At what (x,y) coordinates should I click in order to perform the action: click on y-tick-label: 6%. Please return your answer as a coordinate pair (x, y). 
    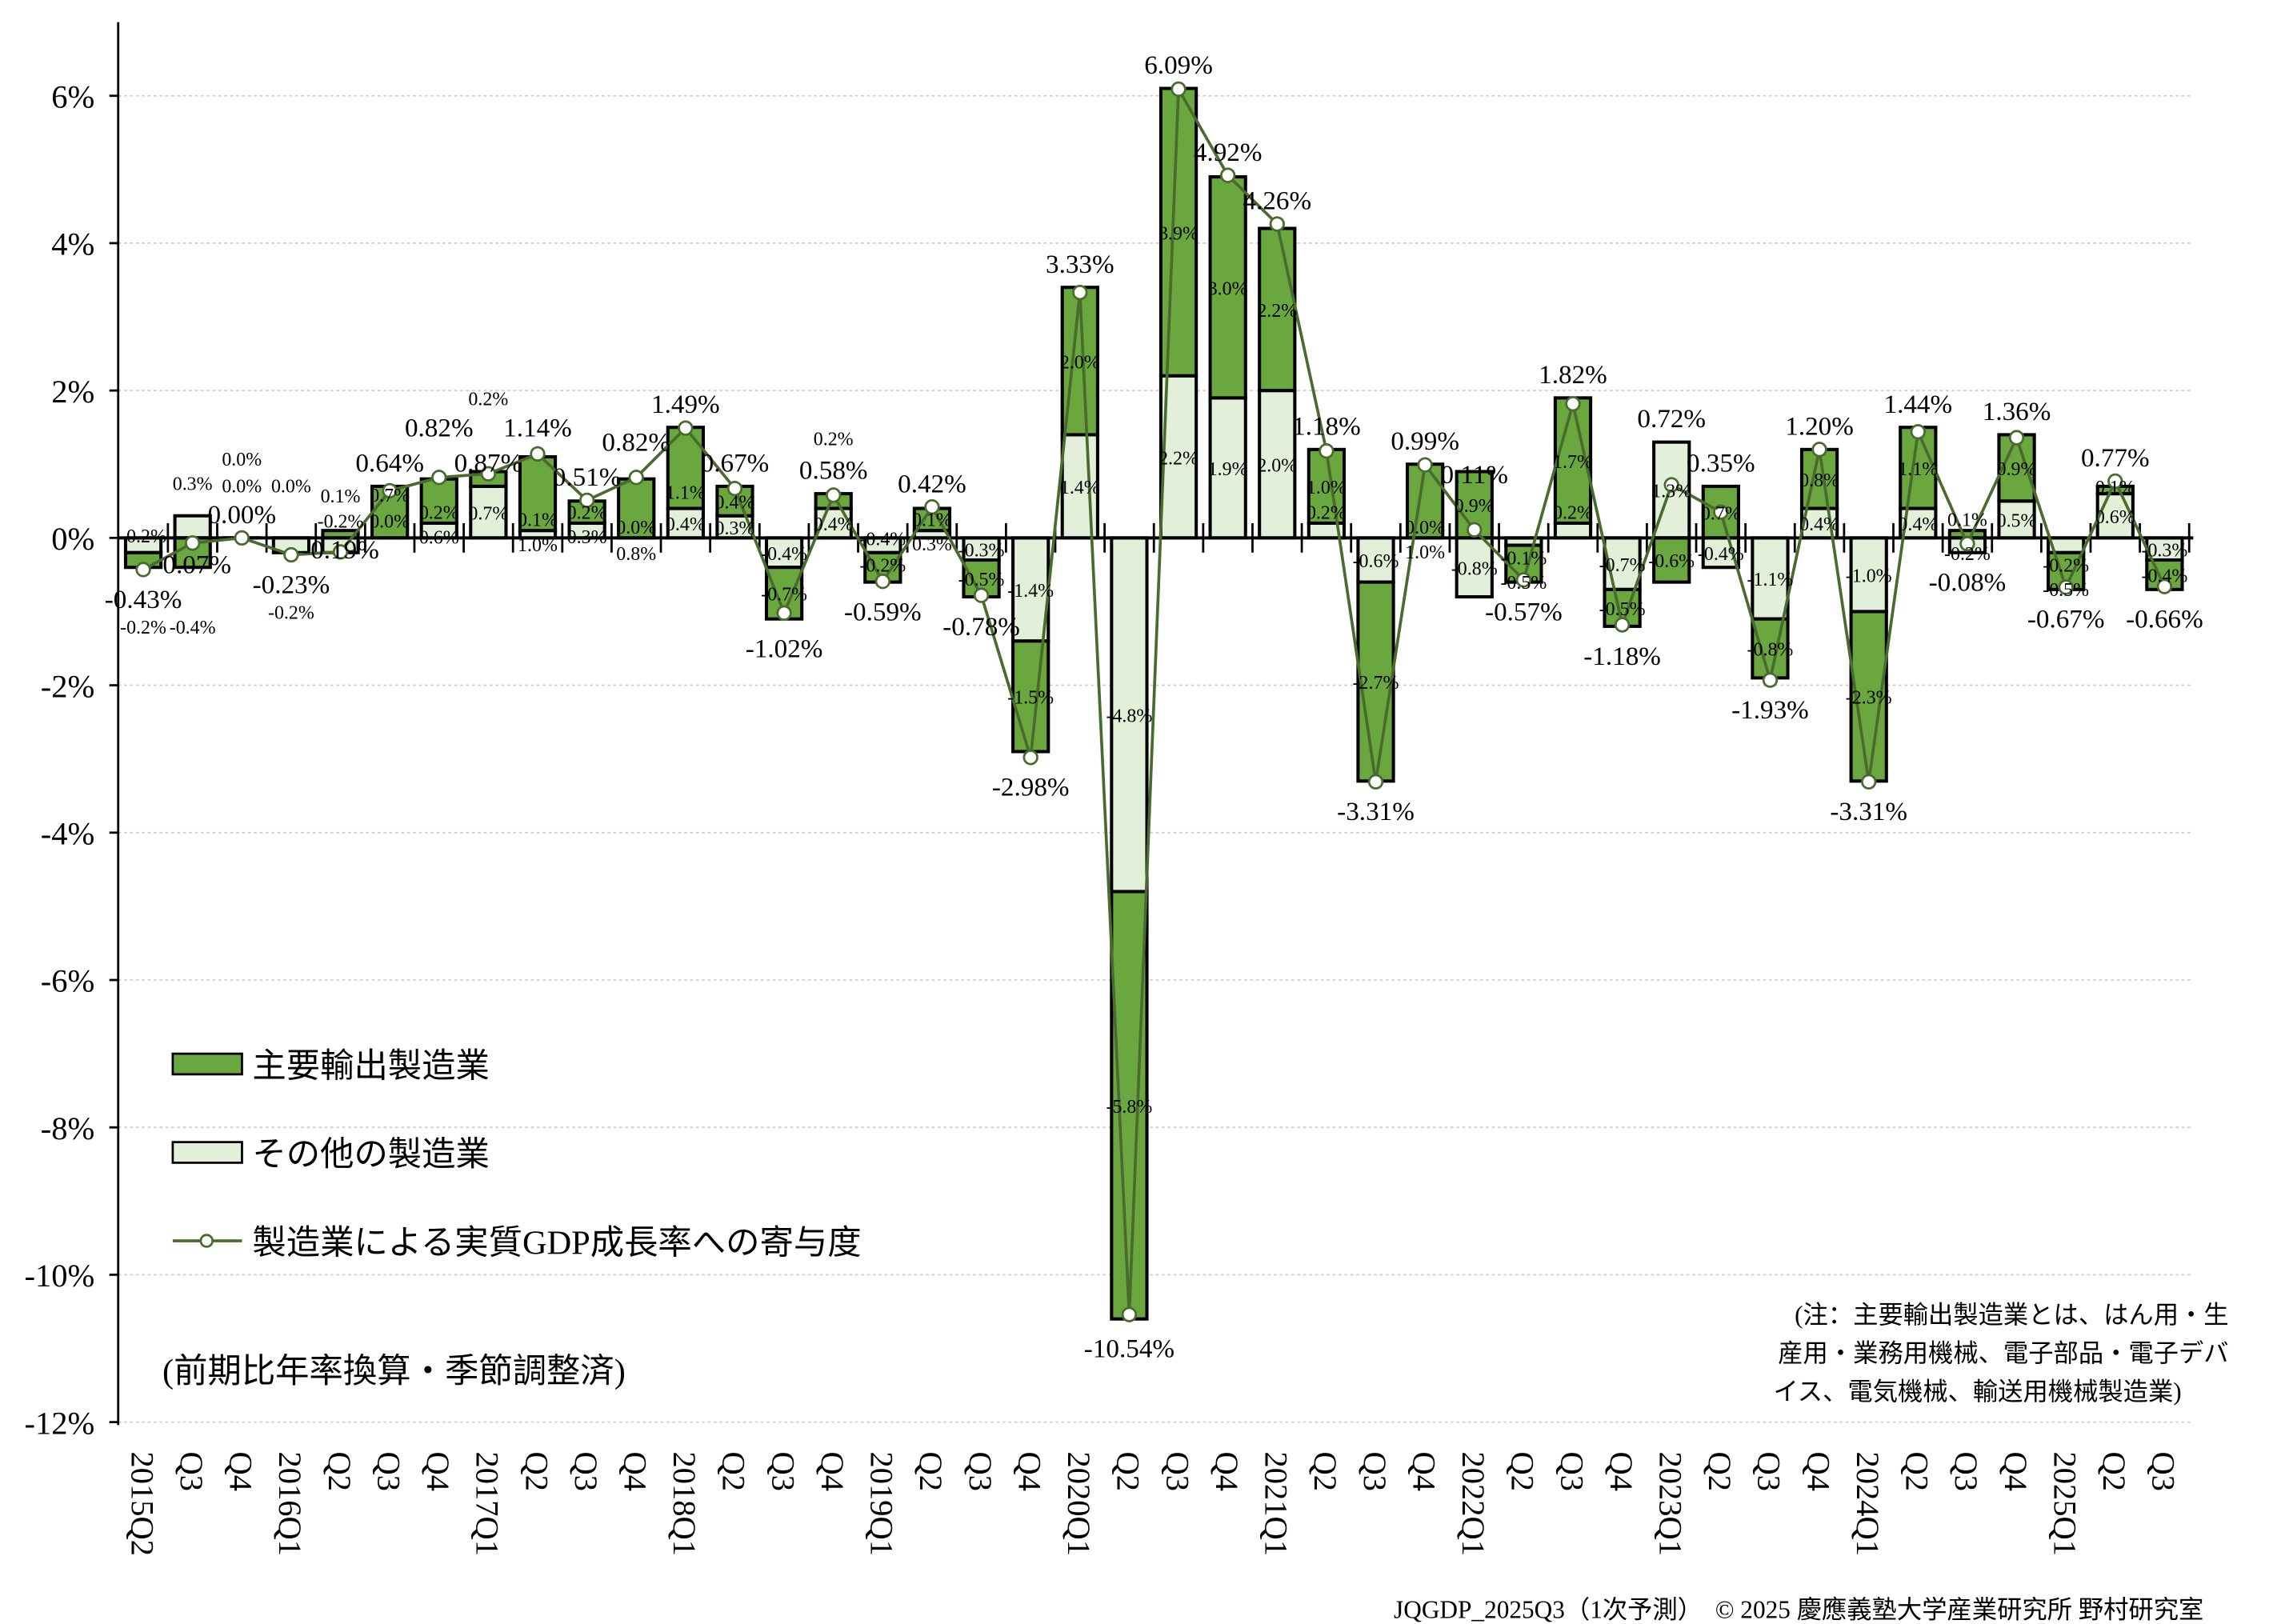
    Looking at the image, I should click on (72, 96).